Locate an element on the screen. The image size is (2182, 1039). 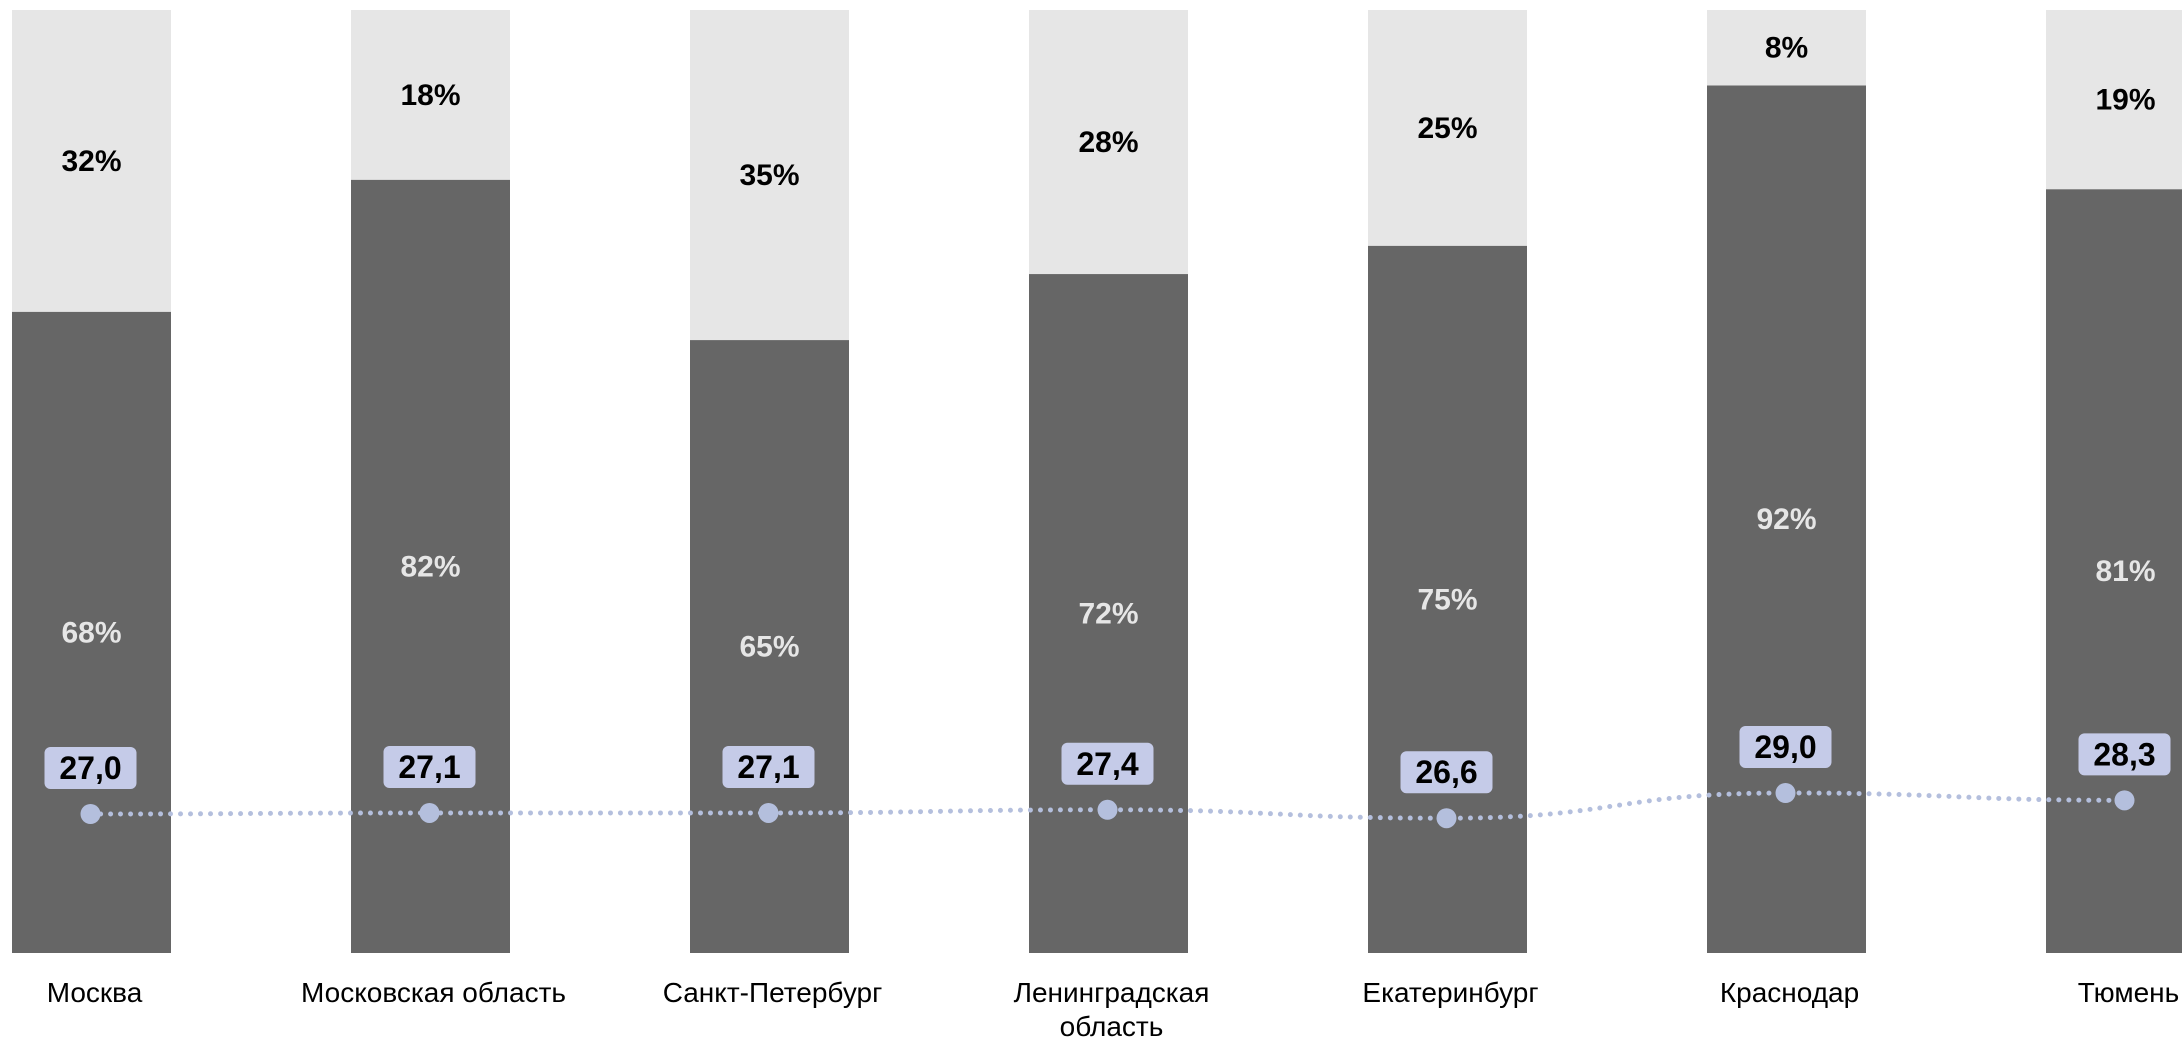
segment-value-label: 32% is located at coordinates (91, 161).